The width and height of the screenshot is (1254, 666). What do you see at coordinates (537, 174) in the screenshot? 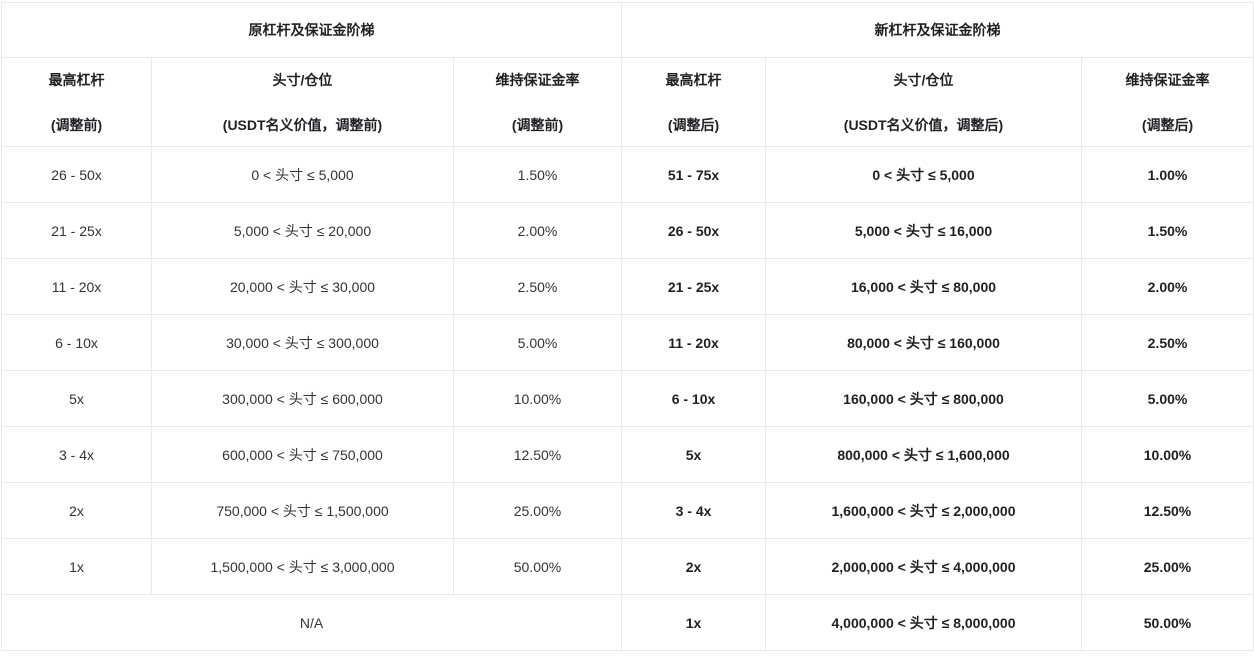
I see `old-maintenance-margin-value: 1.50%` at bounding box center [537, 174].